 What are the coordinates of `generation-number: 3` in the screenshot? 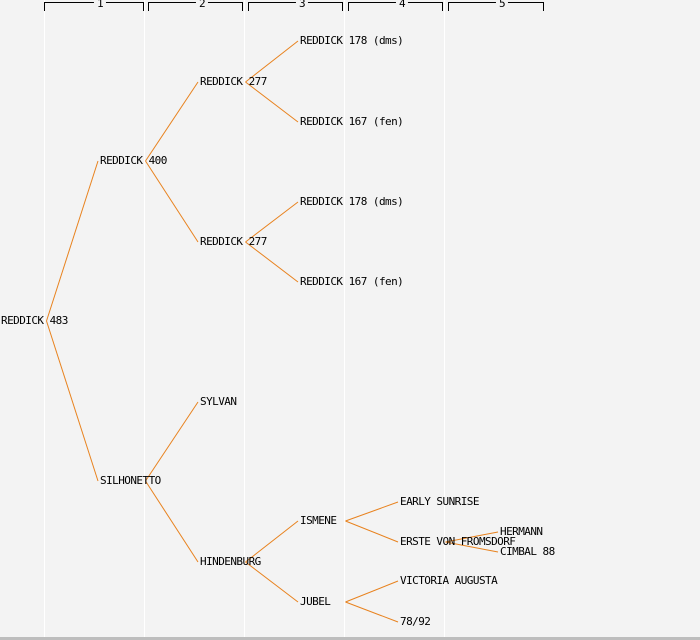 It's located at (302, 5).